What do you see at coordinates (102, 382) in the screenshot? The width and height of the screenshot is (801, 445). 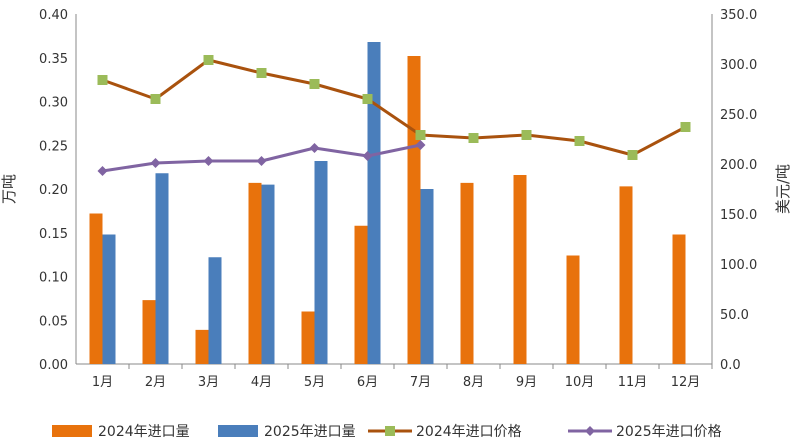 I see `x-tick-label: 1月` at bounding box center [102, 382].